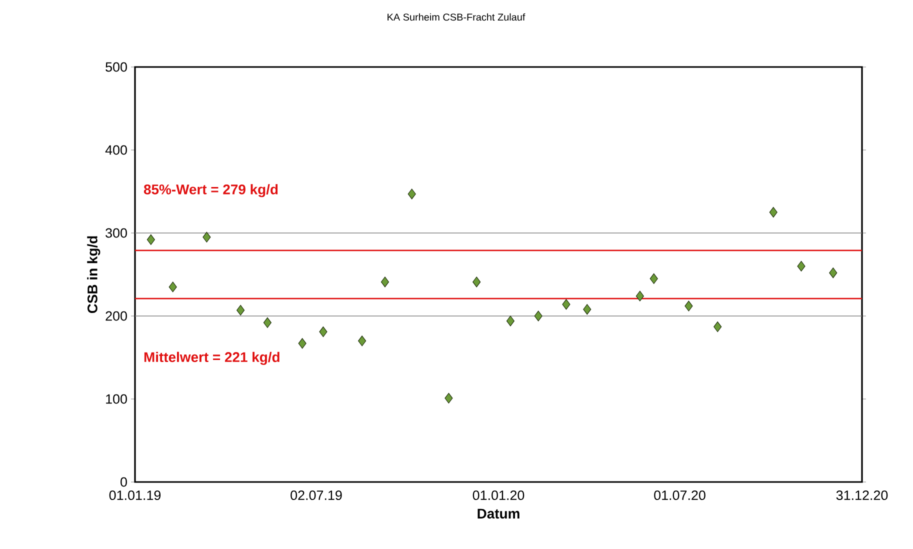  Describe the element at coordinates (93, 275) in the screenshot. I see `y-axis-title: CSB in kg/d` at that location.